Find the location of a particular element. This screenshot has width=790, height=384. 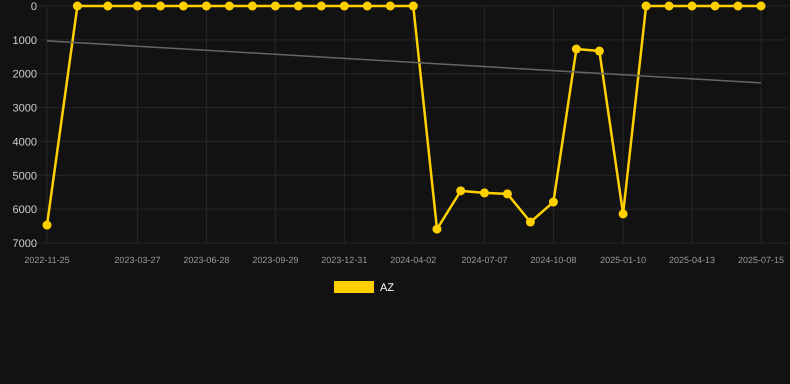

y-tick-label: 7000 is located at coordinates (24, 244).